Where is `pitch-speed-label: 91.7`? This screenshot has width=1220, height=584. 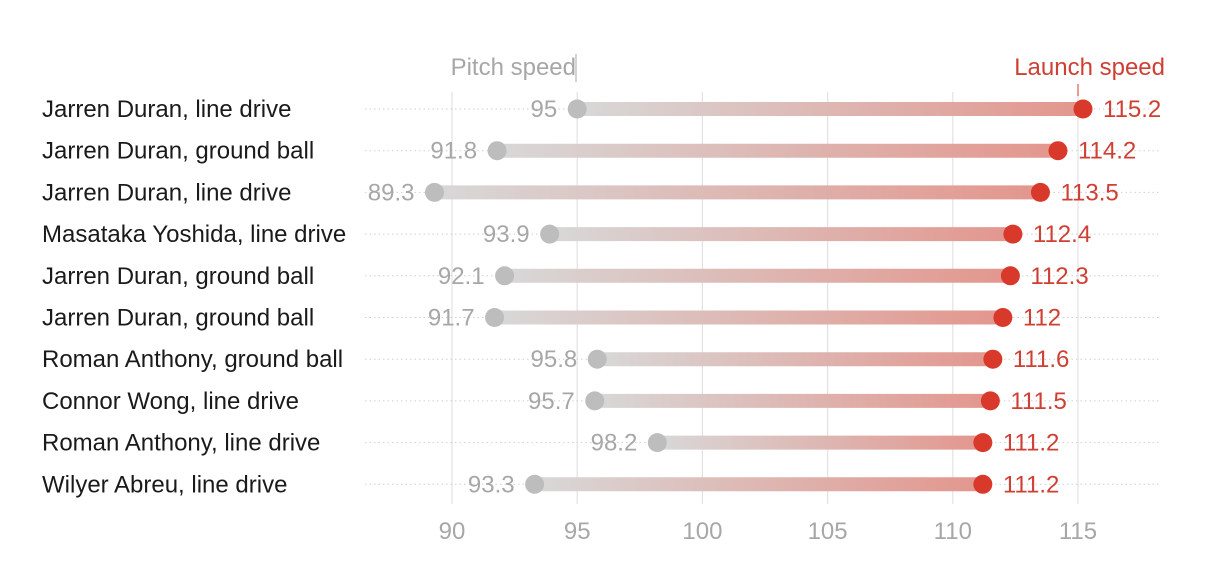 pitch-speed-label: 91.7 is located at coordinates (451, 318).